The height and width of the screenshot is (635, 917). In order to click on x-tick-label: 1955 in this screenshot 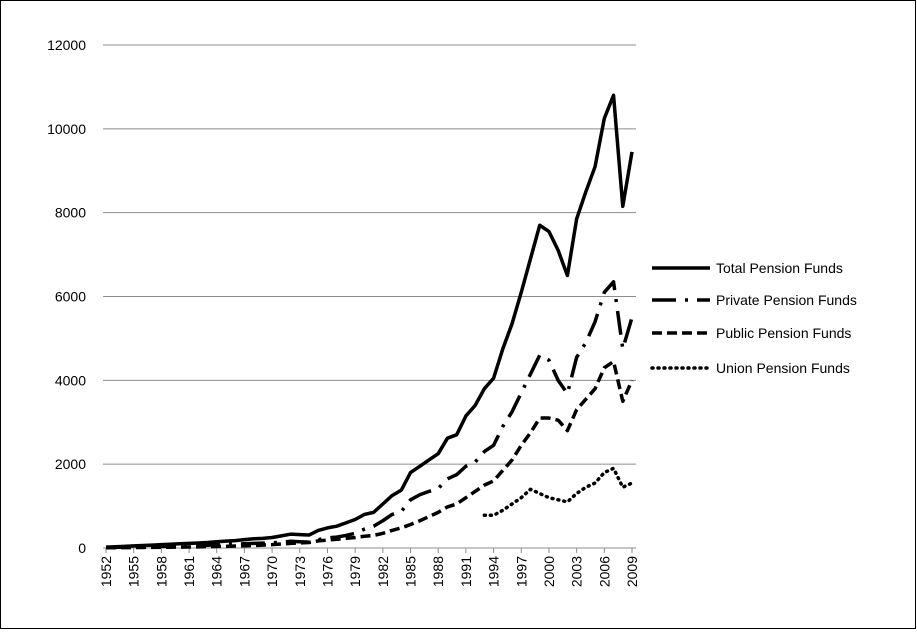, I will do `click(134, 571)`.